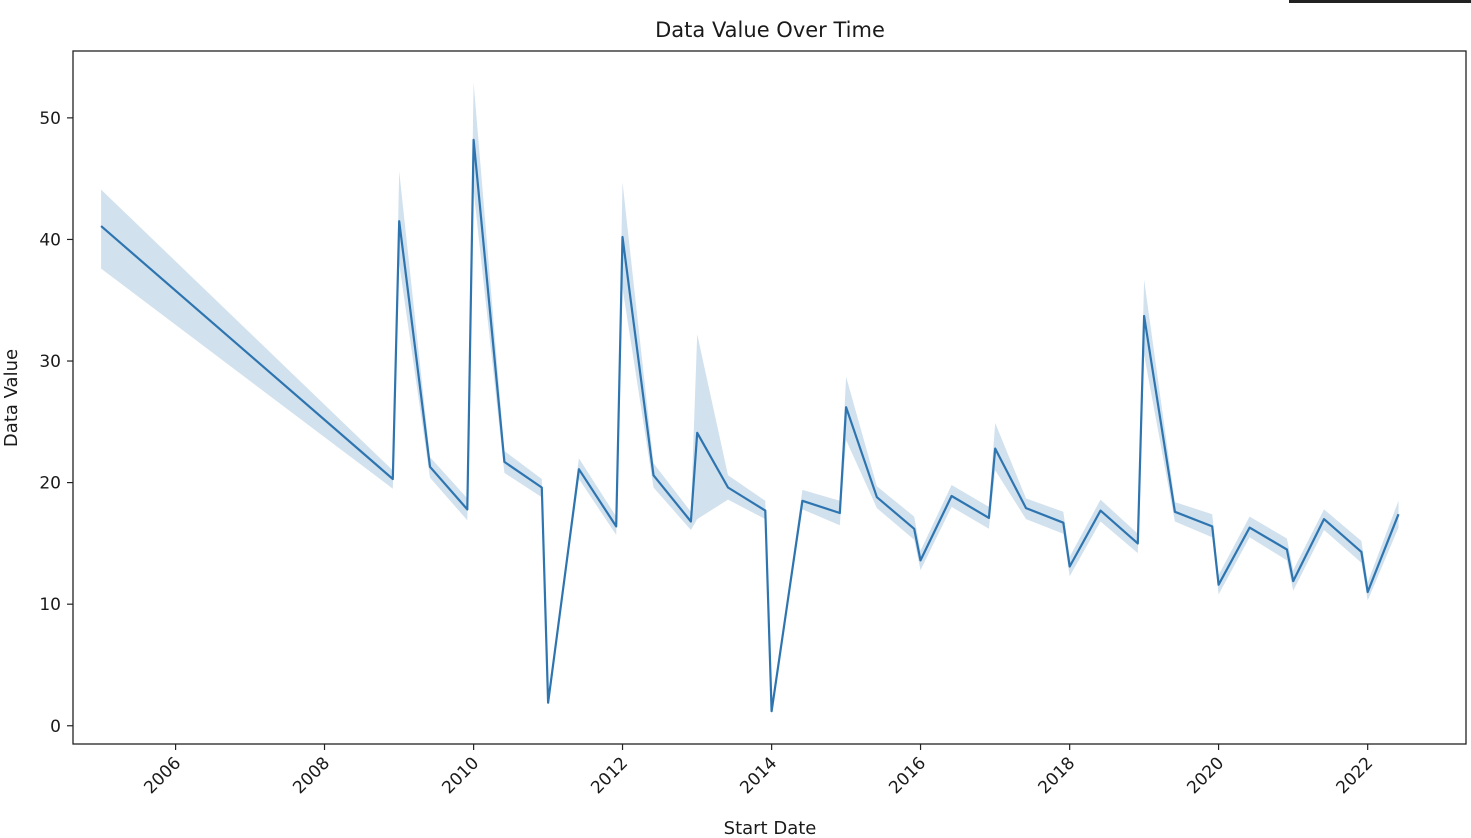  I want to click on x-tick-label: 2006, so click(162, 775).